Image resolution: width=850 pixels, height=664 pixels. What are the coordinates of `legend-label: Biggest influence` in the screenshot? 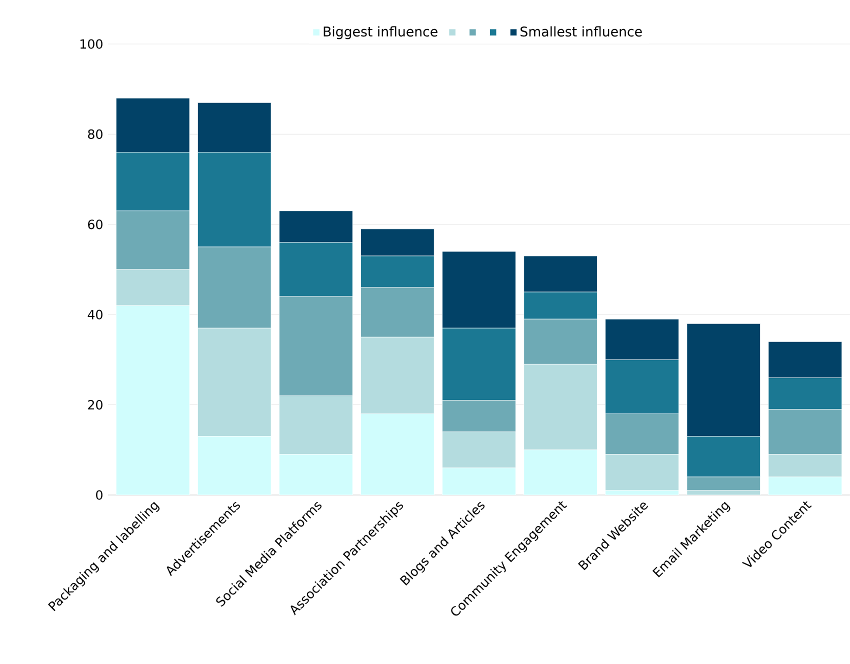 It's located at (381, 33).